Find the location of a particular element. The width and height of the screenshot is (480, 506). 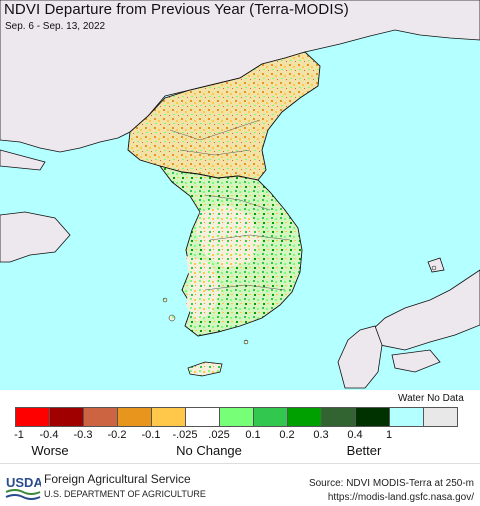

legend-tick-label: 0.3 is located at coordinates (321, 435).